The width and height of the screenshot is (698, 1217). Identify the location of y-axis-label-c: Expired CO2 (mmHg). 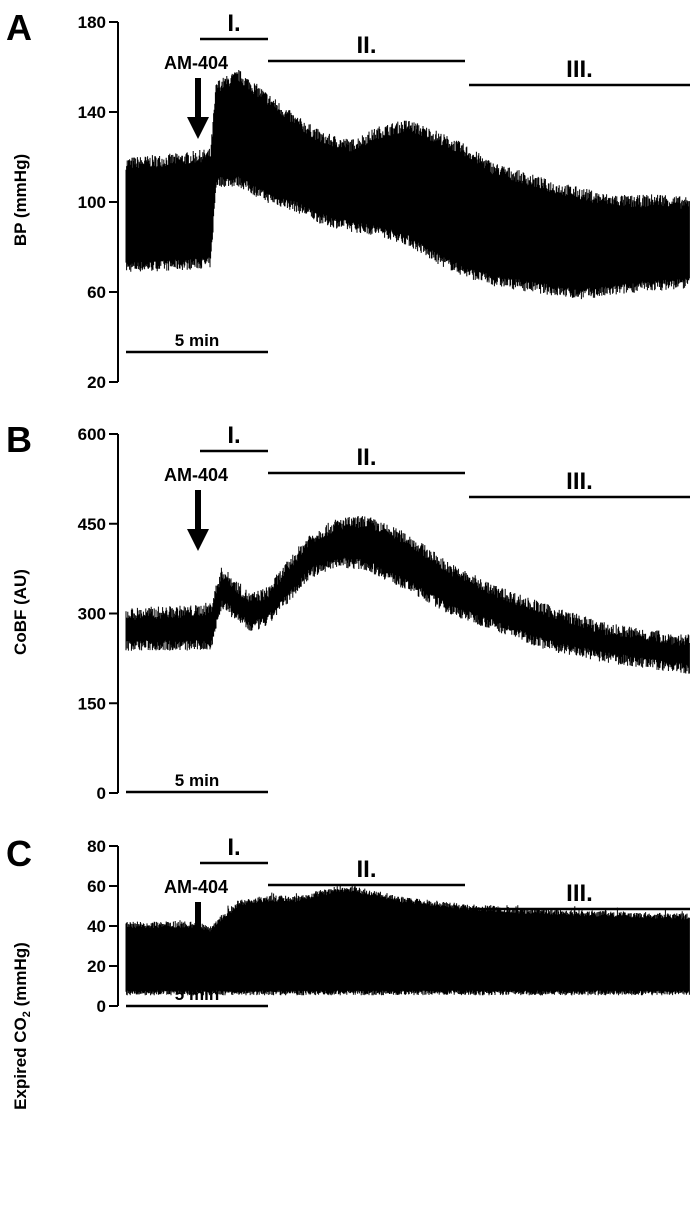
(22, 1026).